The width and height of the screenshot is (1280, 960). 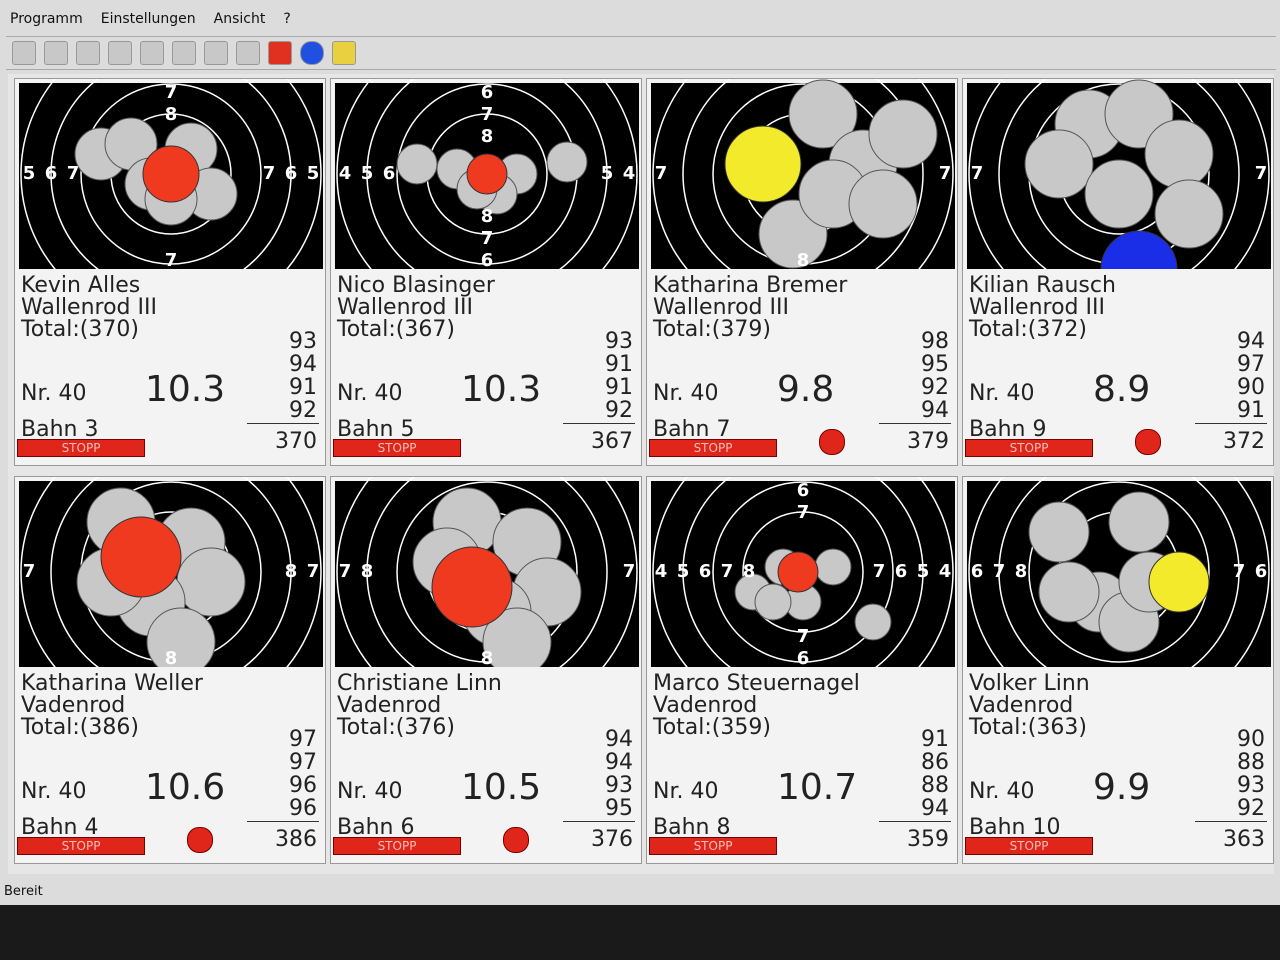 What do you see at coordinates (112, 683) in the screenshot?
I see `player-name: Katharina Weller` at bounding box center [112, 683].